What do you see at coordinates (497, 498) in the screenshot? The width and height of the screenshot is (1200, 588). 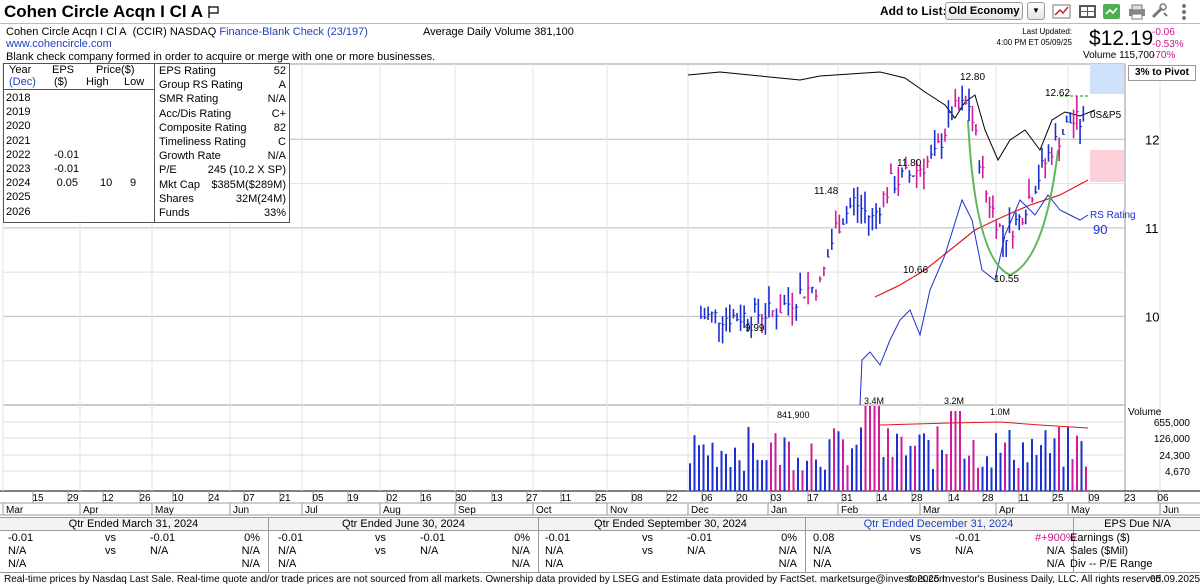 I see `day-tick-label: 13` at bounding box center [497, 498].